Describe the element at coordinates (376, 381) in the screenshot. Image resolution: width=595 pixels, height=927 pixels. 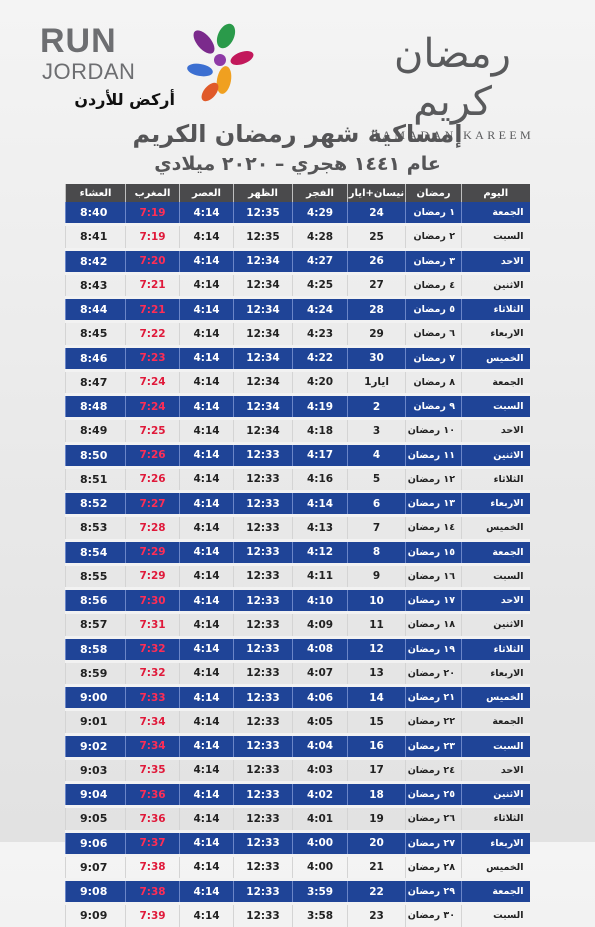
I see `cell-greg: 1ايار` at that location.